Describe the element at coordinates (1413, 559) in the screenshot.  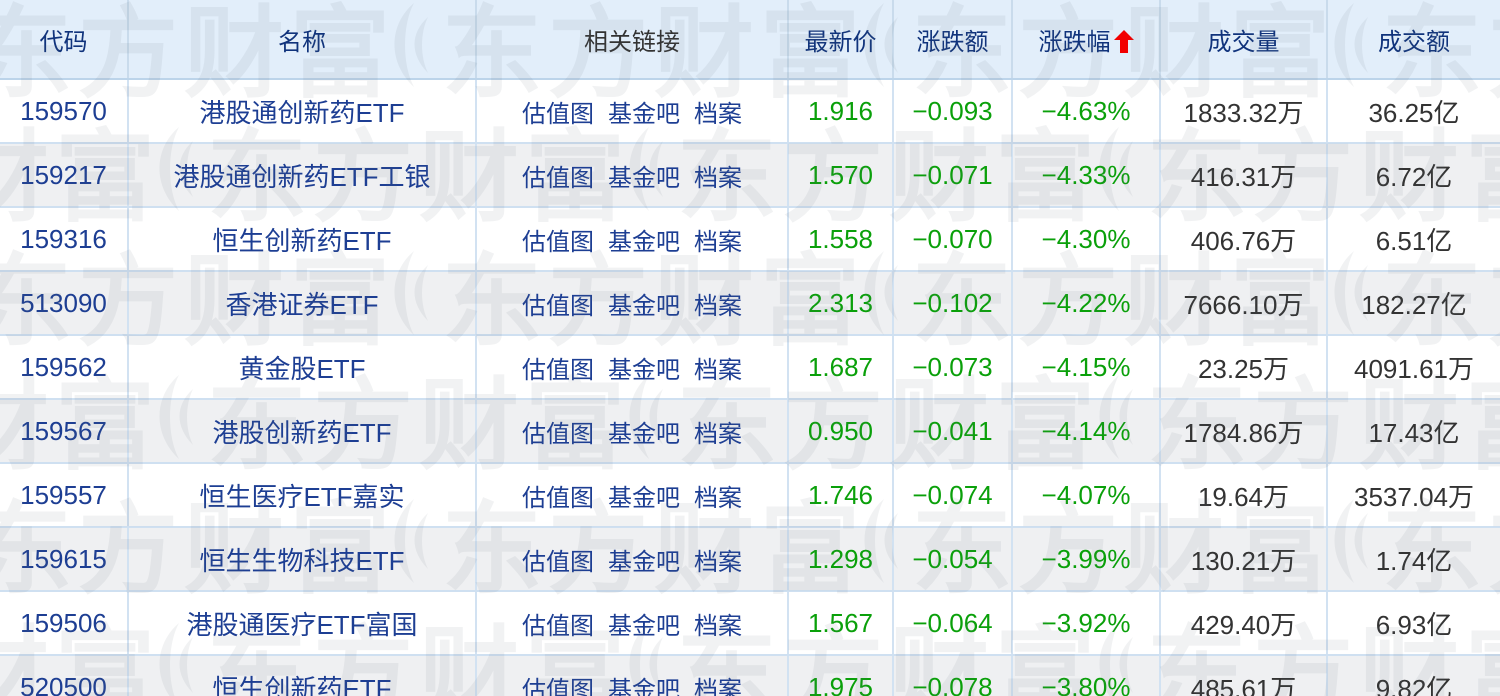
I see `cell-turnover-value: 1.74亿` at that location.